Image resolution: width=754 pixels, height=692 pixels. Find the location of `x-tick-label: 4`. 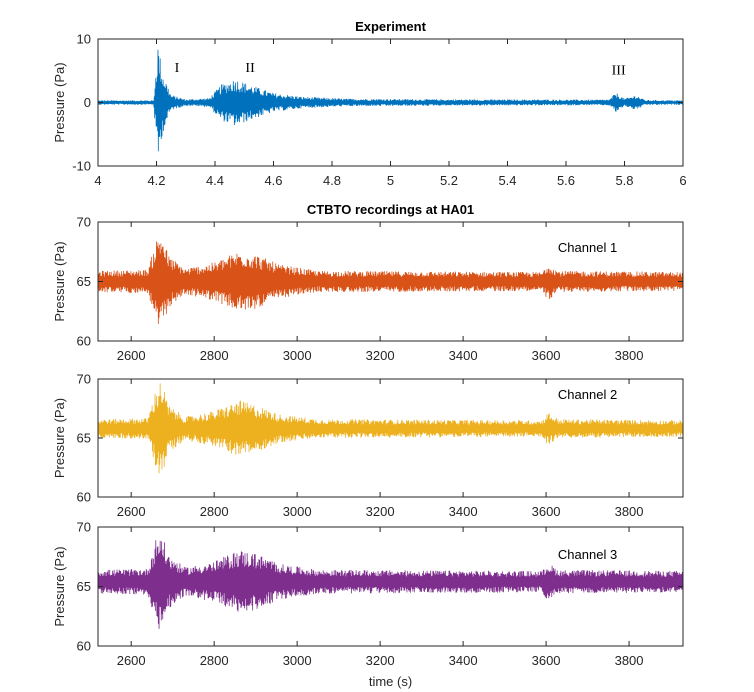

x-tick-label: 4 is located at coordinates (97, 180).